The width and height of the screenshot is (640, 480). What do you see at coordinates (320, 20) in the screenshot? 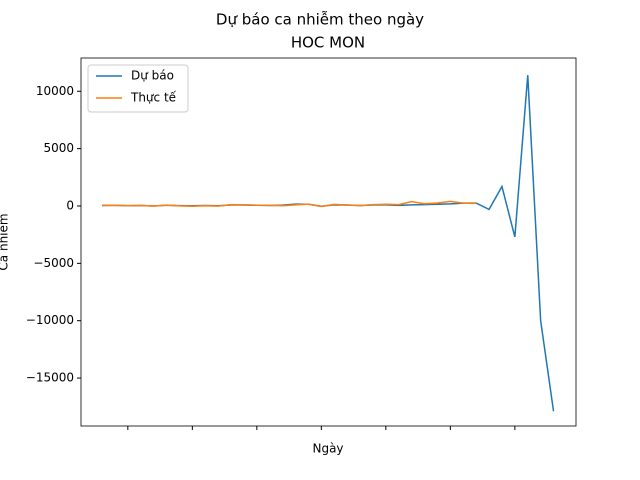
I see `chart-title: Dự báo ca nhiễm theo ngày` at bounding box center [320, 20].